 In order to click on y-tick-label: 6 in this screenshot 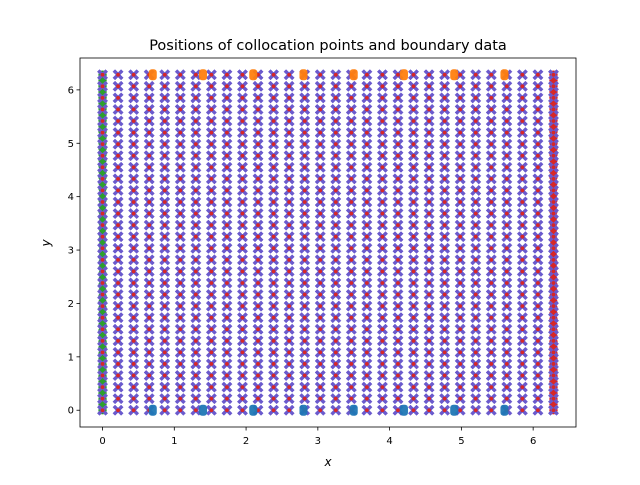, I will do `click(71, 90)`.